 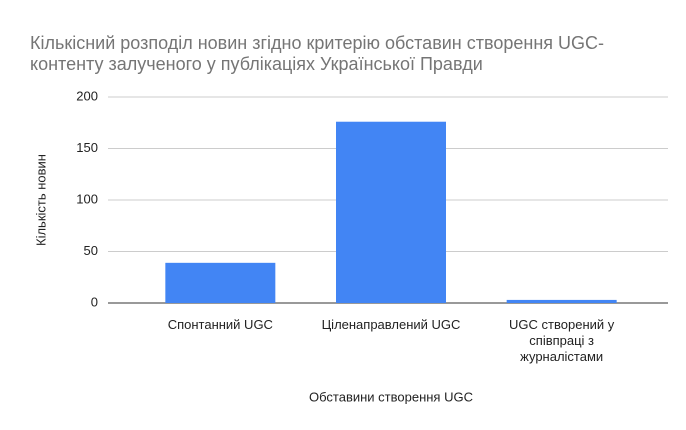 I want to click on y-tick-label: 100, so click(x=87, y=198).